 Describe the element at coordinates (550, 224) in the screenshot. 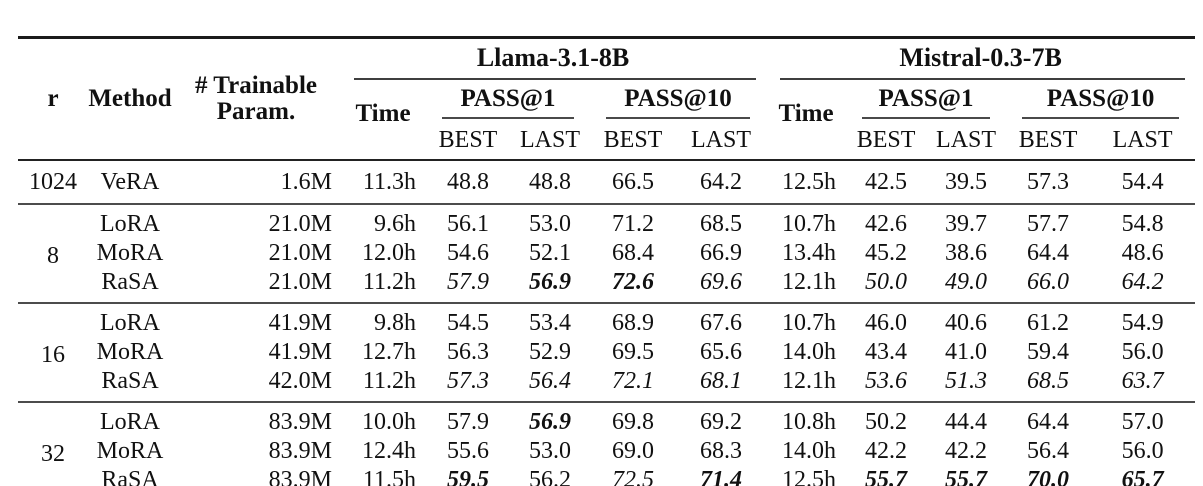

I see `metric-cell: 53.0` at that location.